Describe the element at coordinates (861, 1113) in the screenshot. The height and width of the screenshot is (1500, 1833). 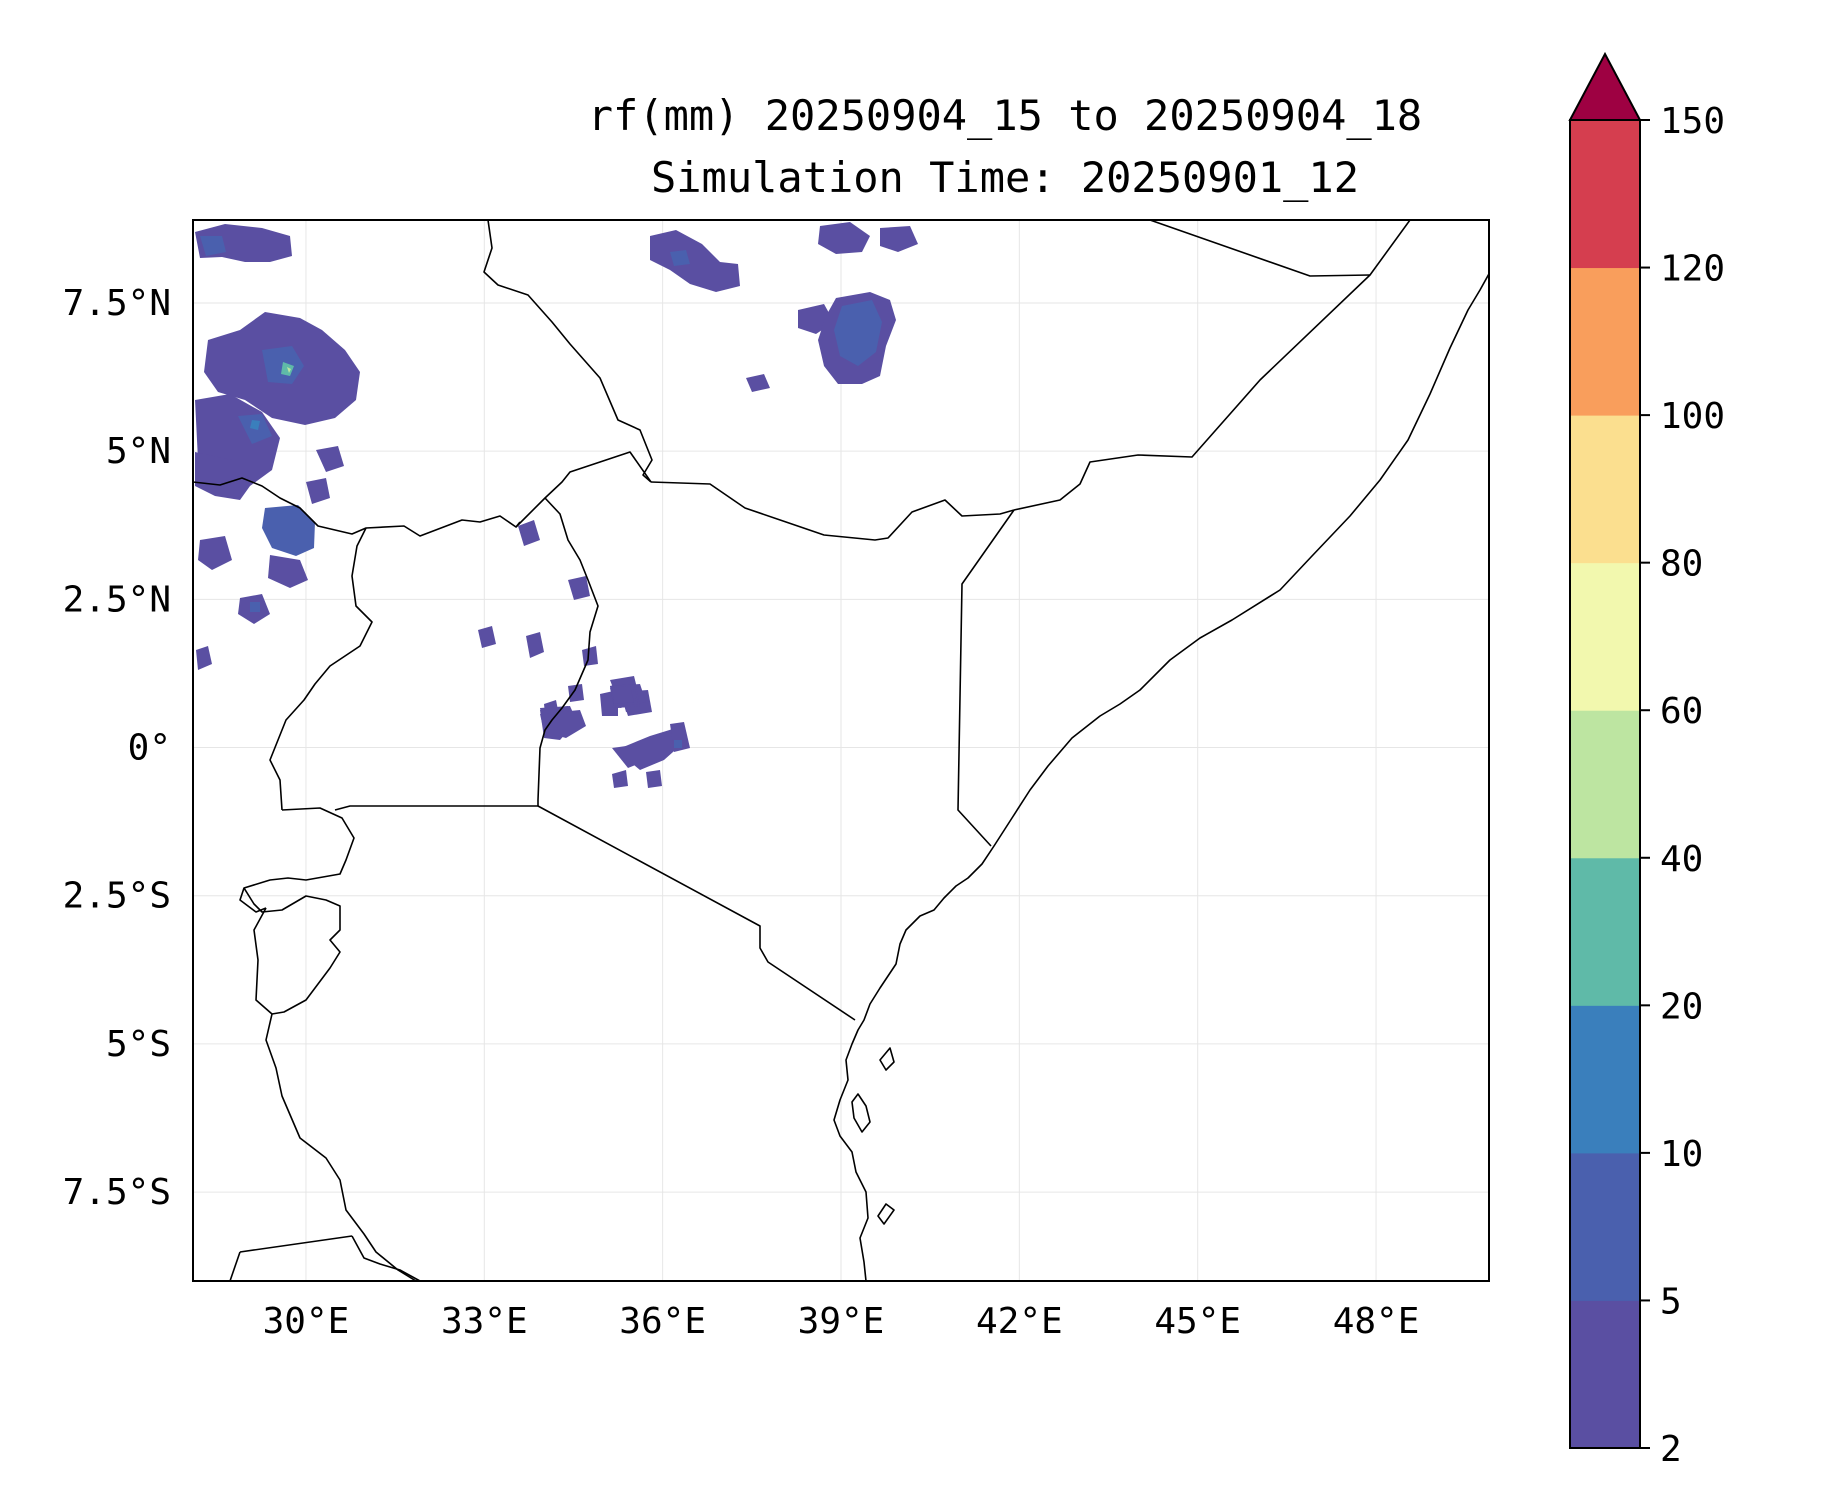
I see `island-zanzibar` at that location.